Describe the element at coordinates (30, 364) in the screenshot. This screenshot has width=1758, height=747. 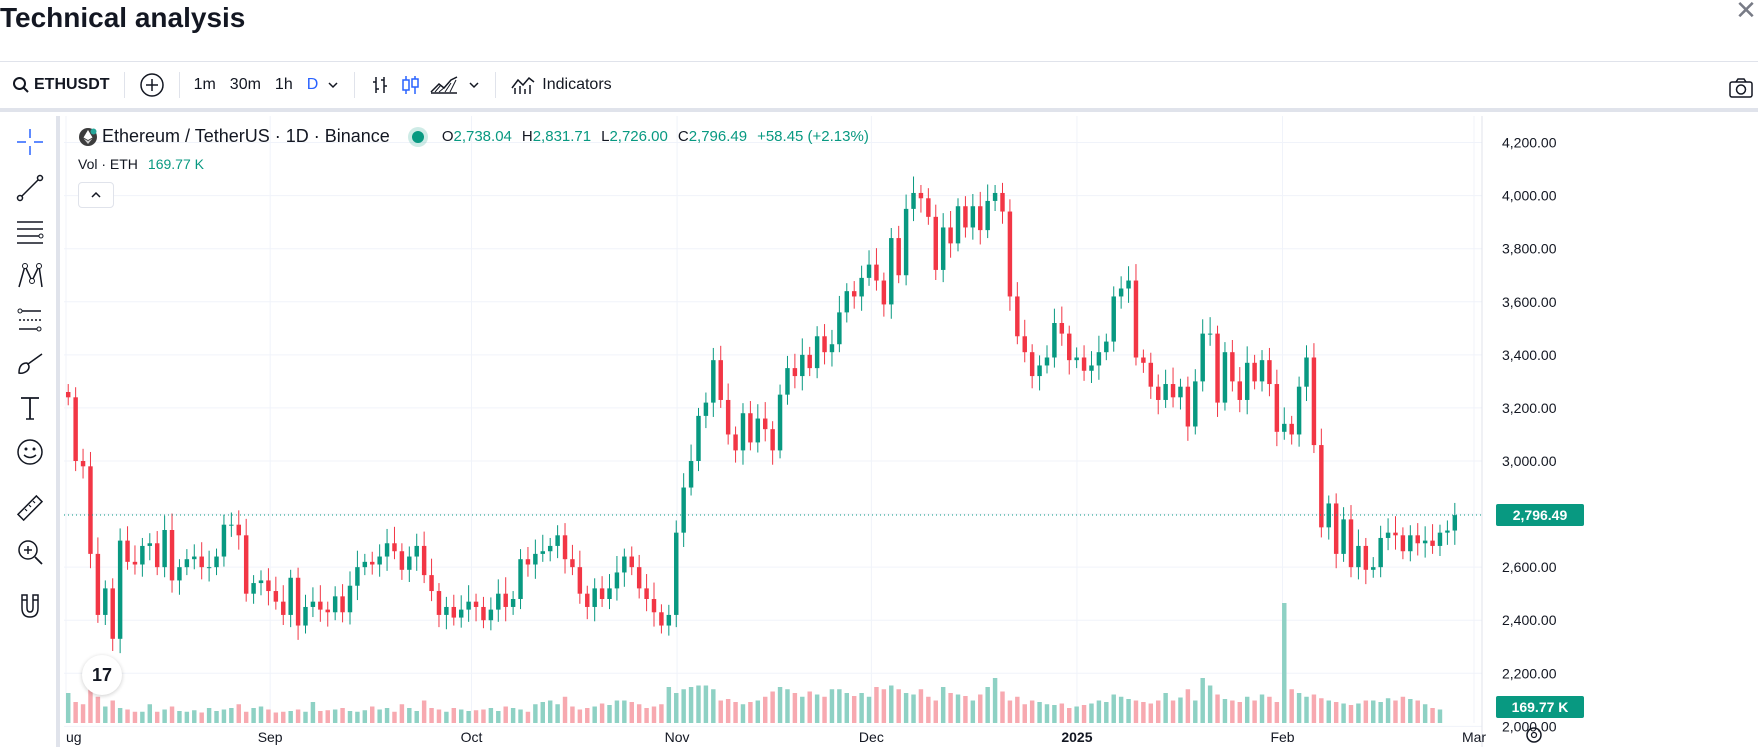
I see `brush-tool` at that location.